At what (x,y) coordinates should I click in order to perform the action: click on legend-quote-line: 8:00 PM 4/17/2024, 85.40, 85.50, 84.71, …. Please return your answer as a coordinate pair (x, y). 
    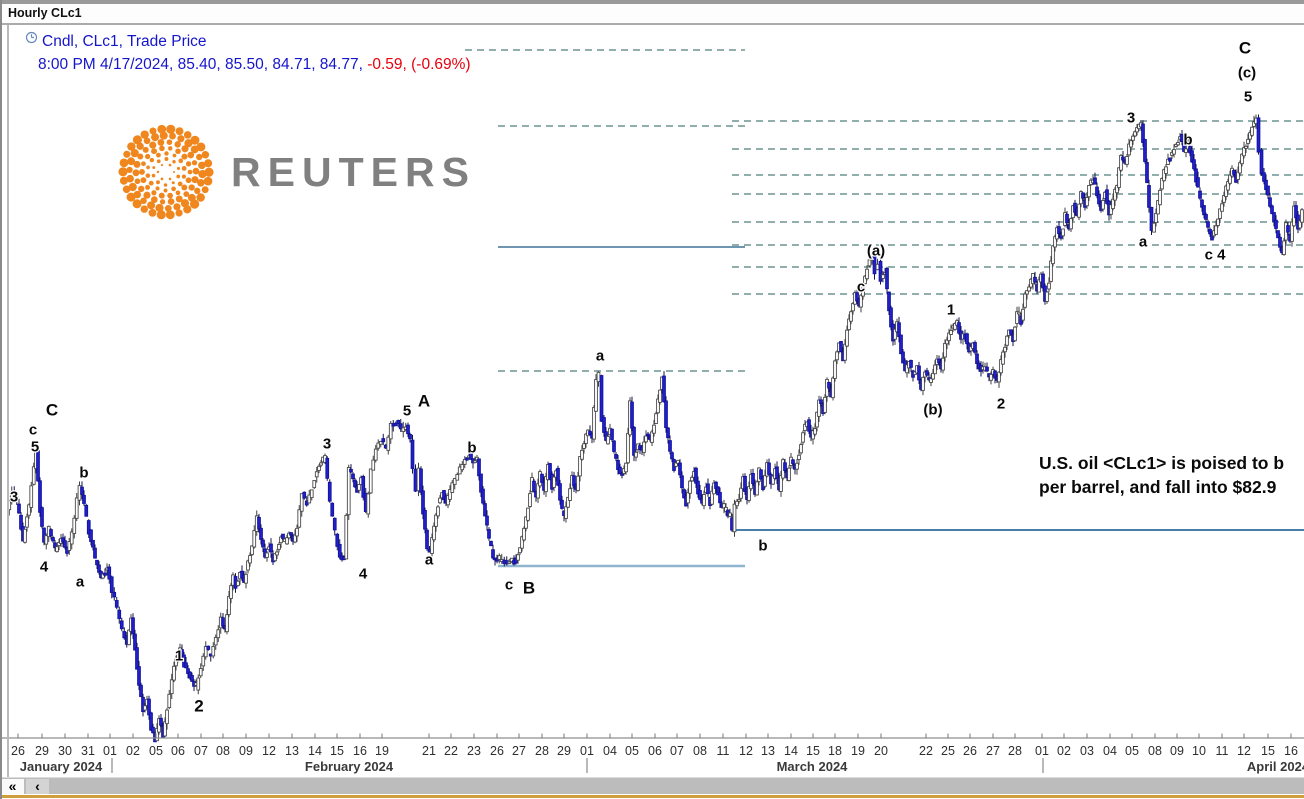
    Looking at the image, I should click on (254, 64).